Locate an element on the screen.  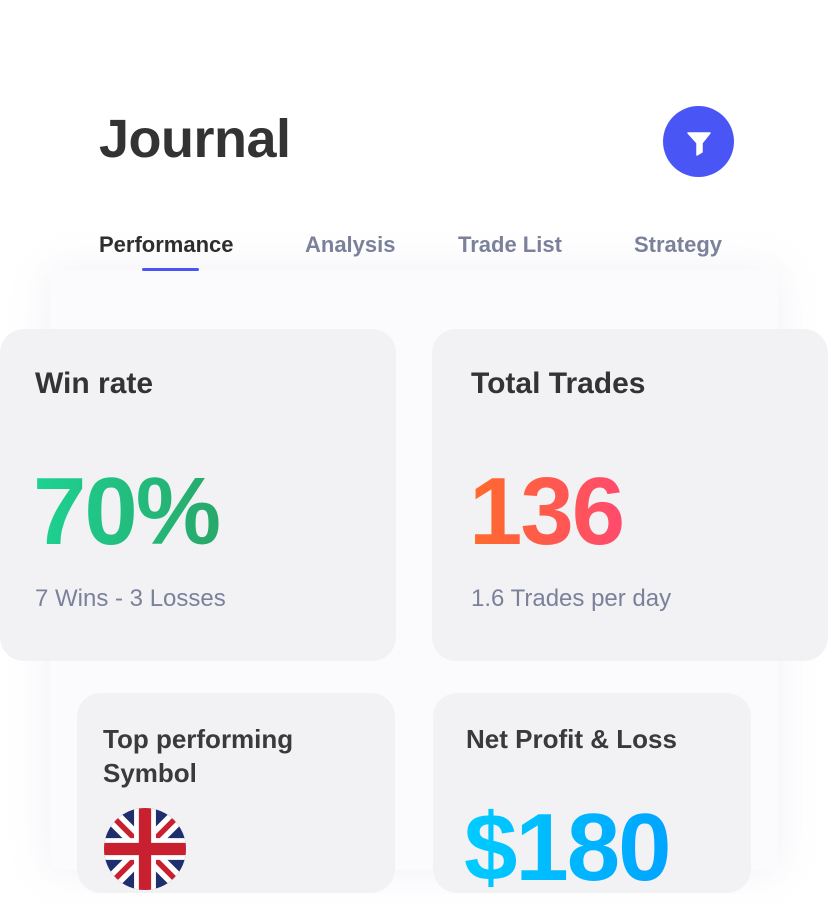
filter-icon is located at coordinates (698, 143).